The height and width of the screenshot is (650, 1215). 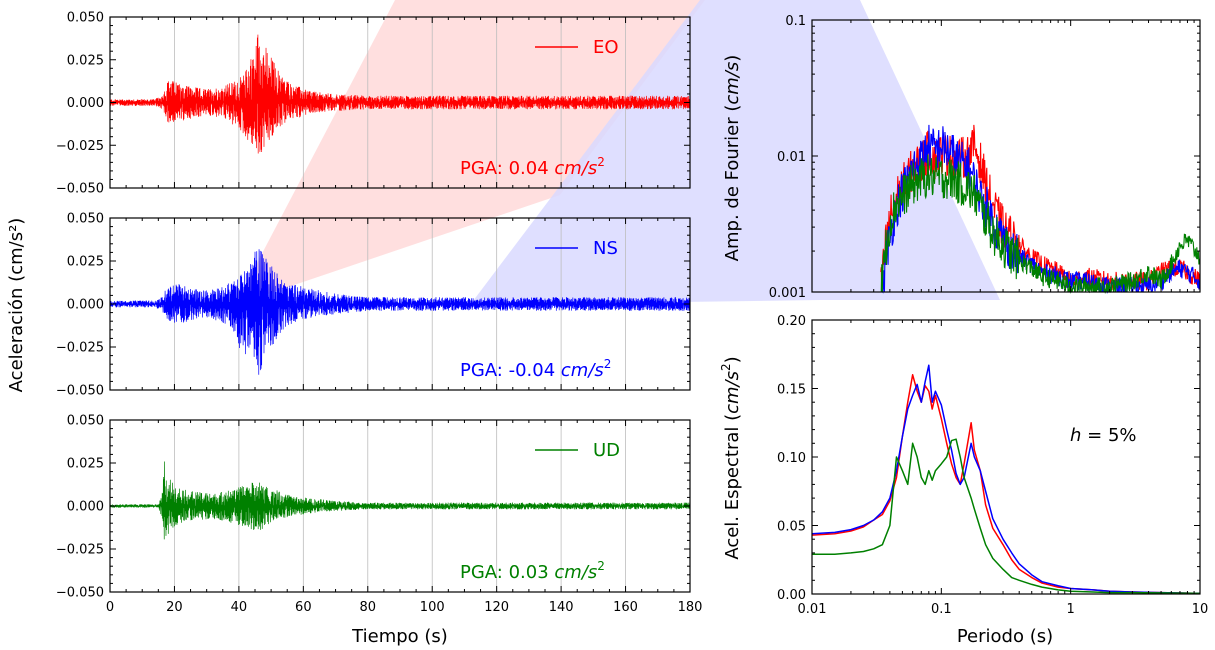 What do you see at coordinates (732, 58) in the screenshot?
I see `fourier-ylabel-suffix: )` at bounding box center [732, 58].